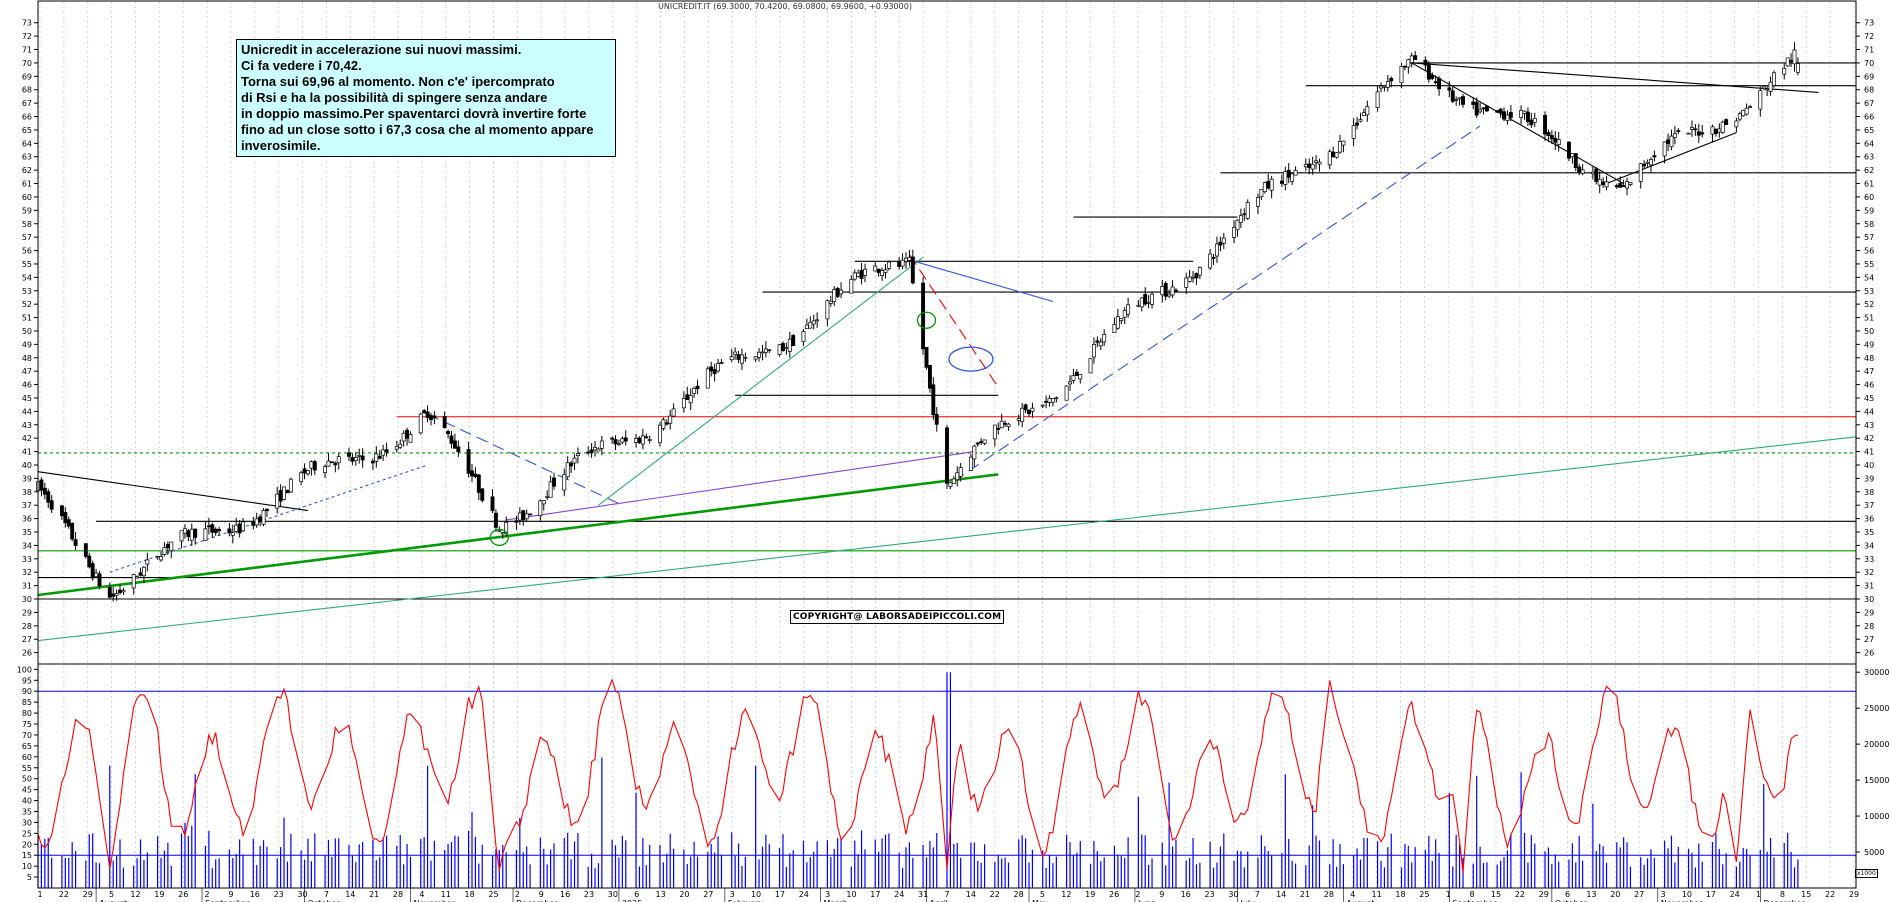  Describe the element at coordinates (27, 519) in the screenshot. I see `price-tick-label: 36` at that location.